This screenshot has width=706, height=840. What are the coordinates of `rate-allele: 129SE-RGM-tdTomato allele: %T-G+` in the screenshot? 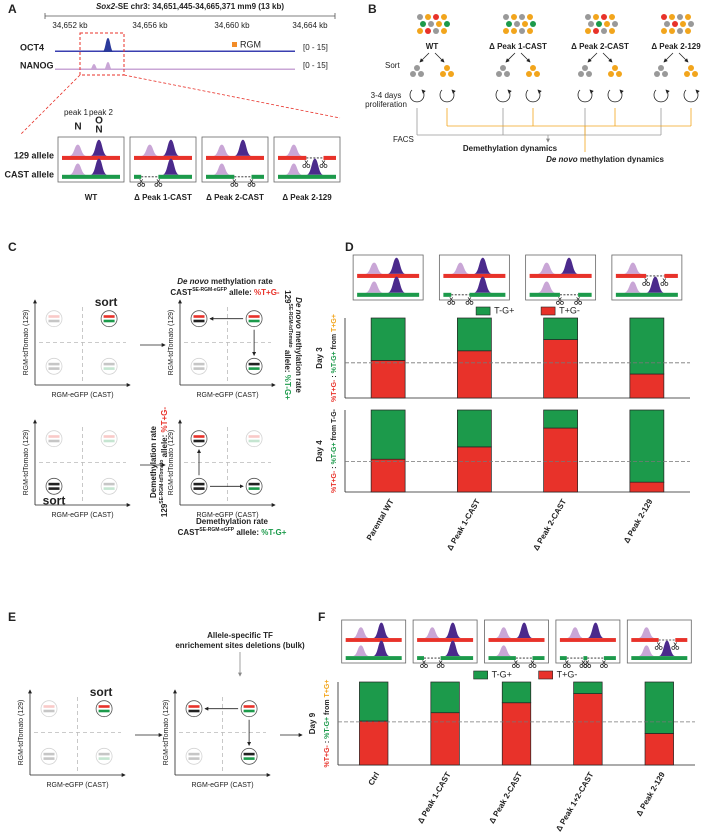 It's located at (288, 345).